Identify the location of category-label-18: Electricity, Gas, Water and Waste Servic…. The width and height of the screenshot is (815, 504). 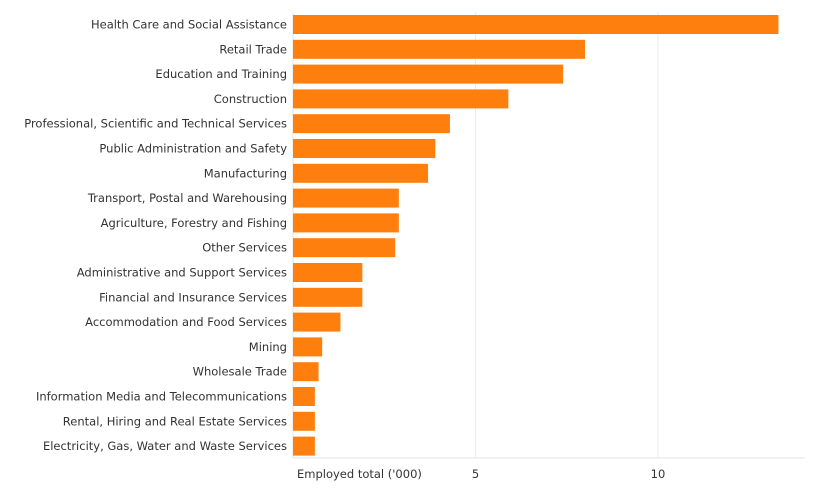
(165, 446).